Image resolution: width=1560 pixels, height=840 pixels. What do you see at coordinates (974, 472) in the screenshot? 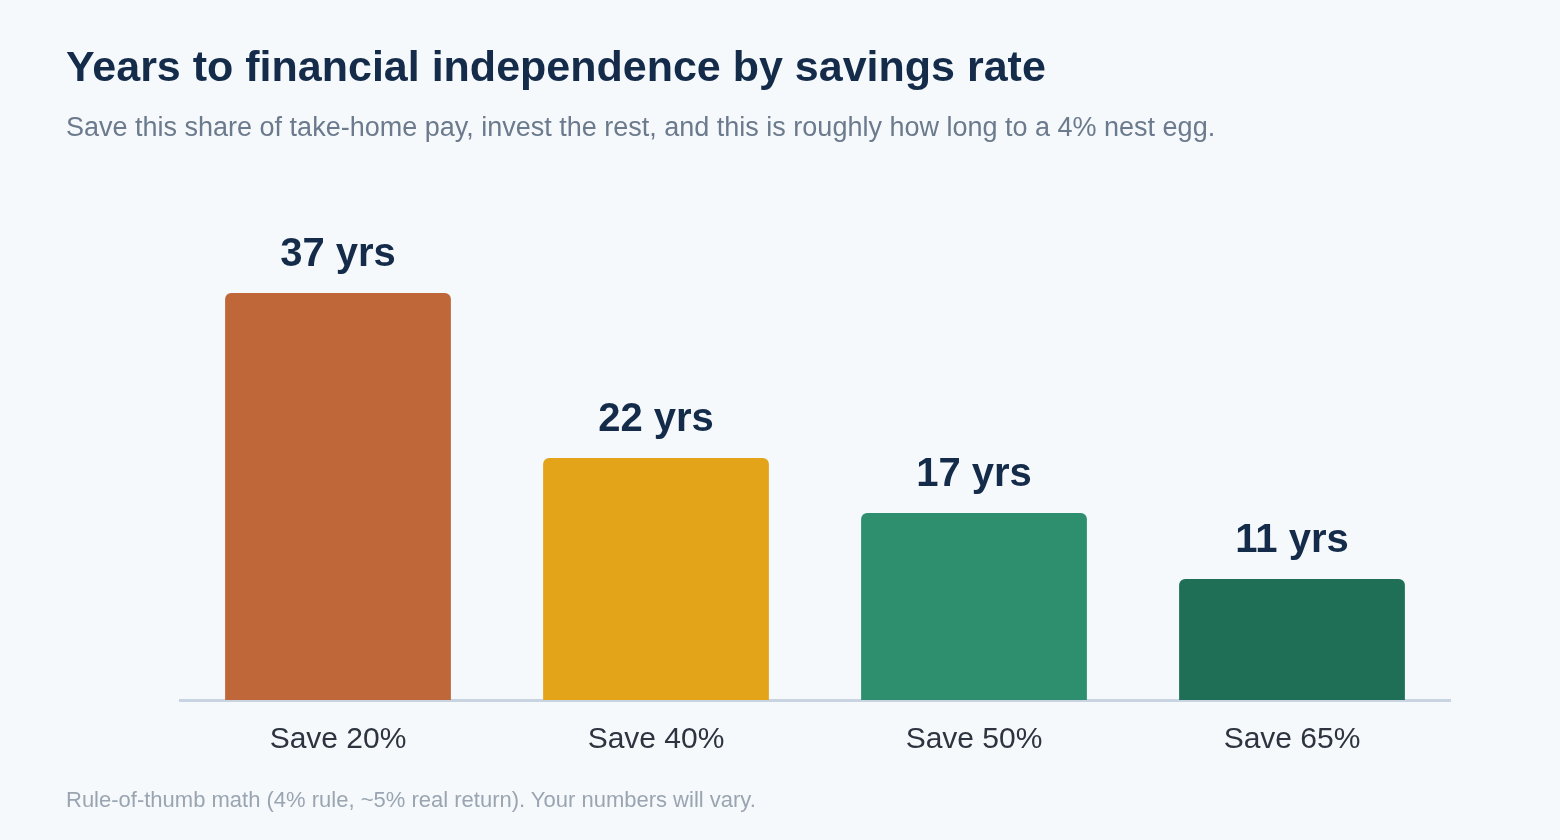
I see `data-label: 17 yrs` at bounding box center [974, 472].